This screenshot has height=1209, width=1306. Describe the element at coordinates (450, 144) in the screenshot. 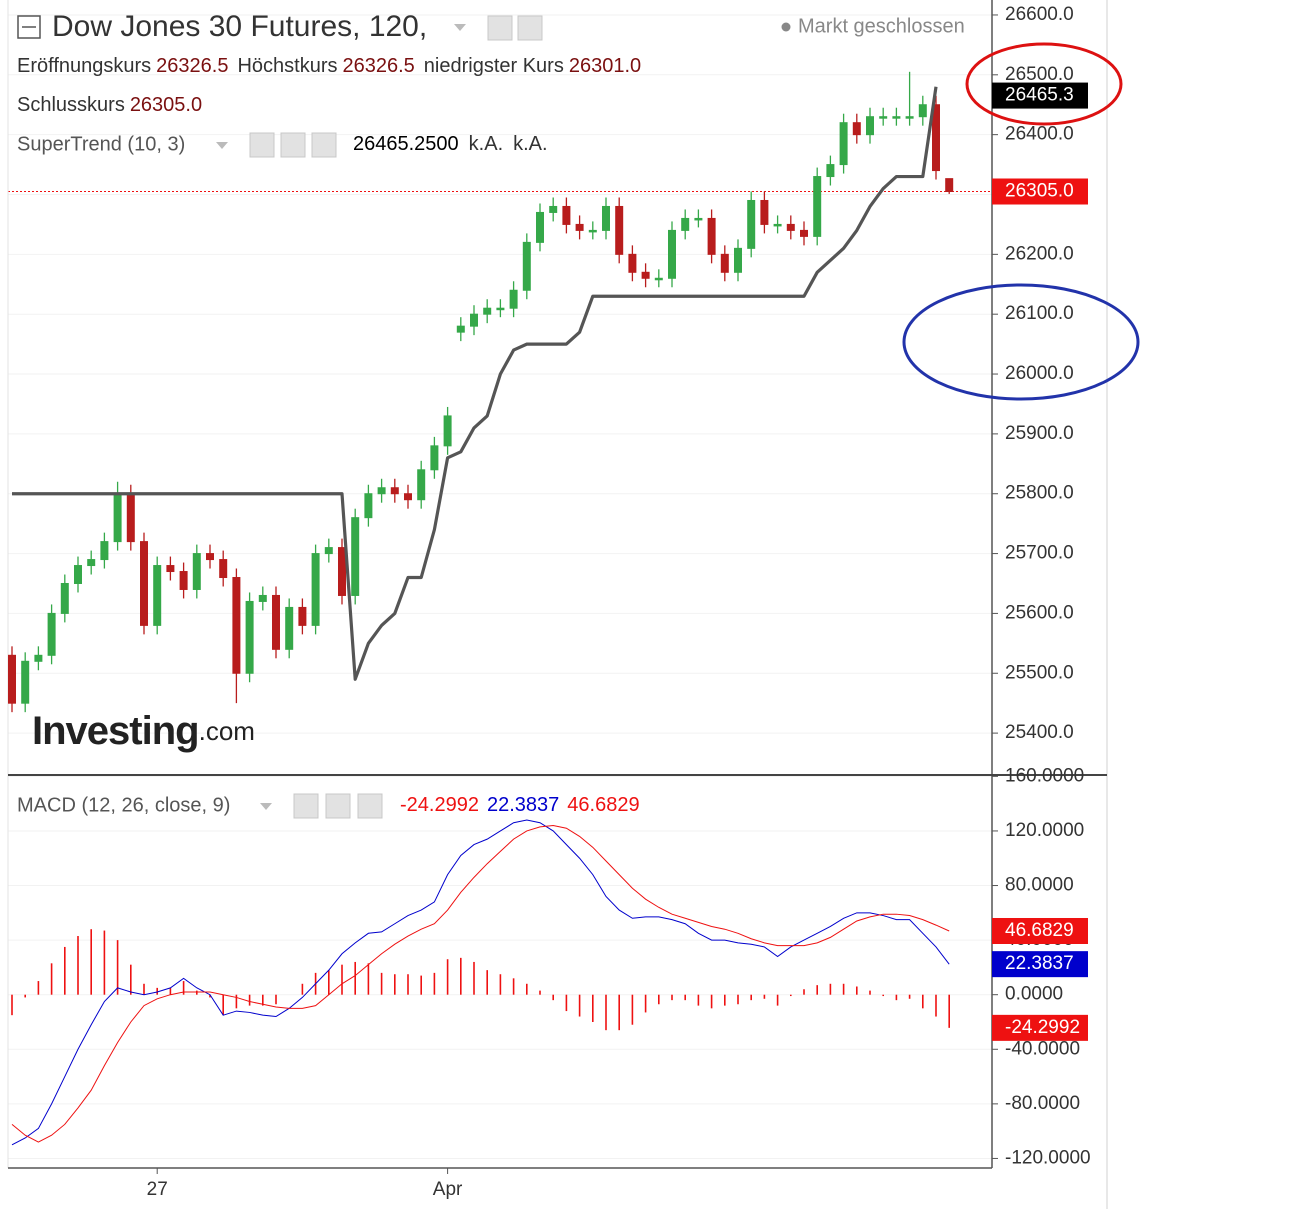

I see `indicator-values: 26465.2500 k.A. k.A.` at that location.